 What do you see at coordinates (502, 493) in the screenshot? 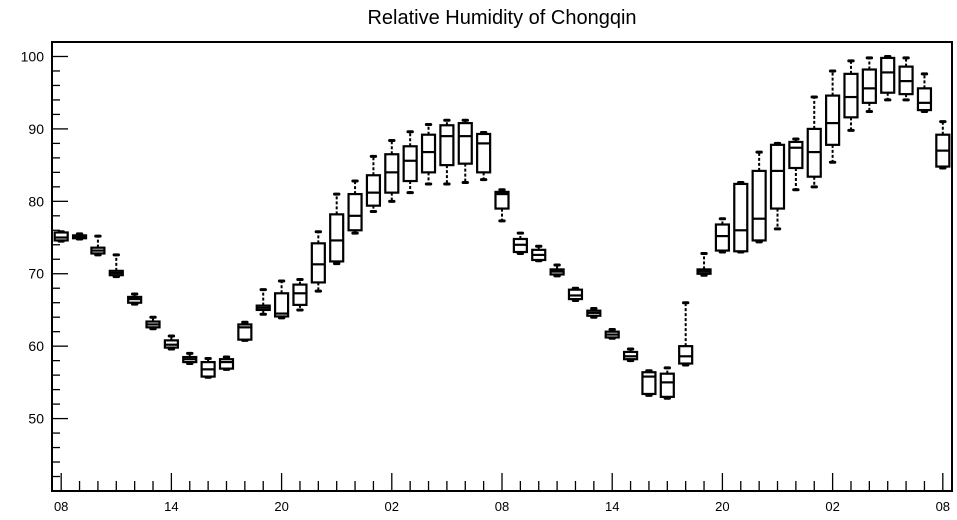
I see `x-axis: 08 14 20 02 08 14 20 02 08` at bounding box center [502, 493].